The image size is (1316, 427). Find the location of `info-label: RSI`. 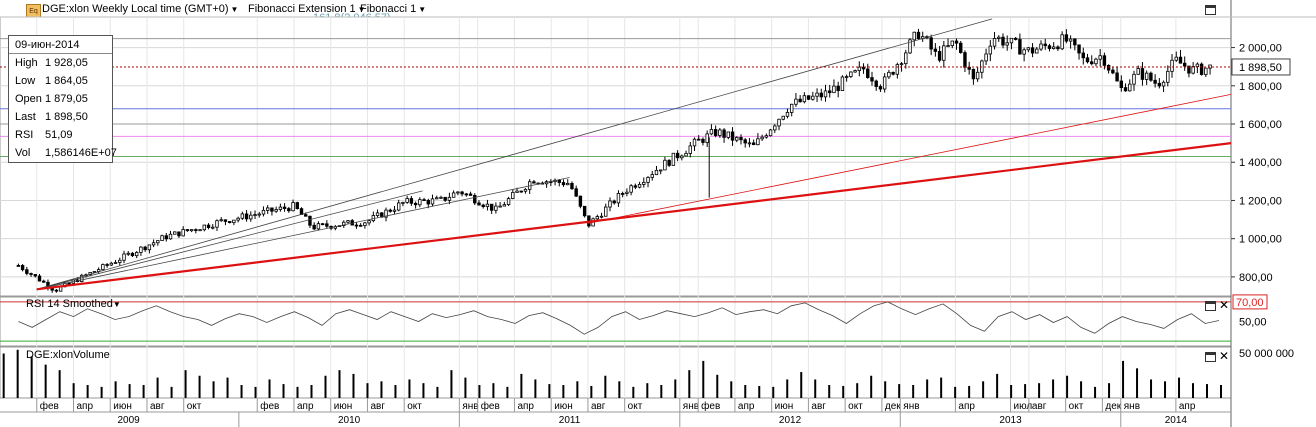

info-label: RSI is located at coordinates (24, 135).